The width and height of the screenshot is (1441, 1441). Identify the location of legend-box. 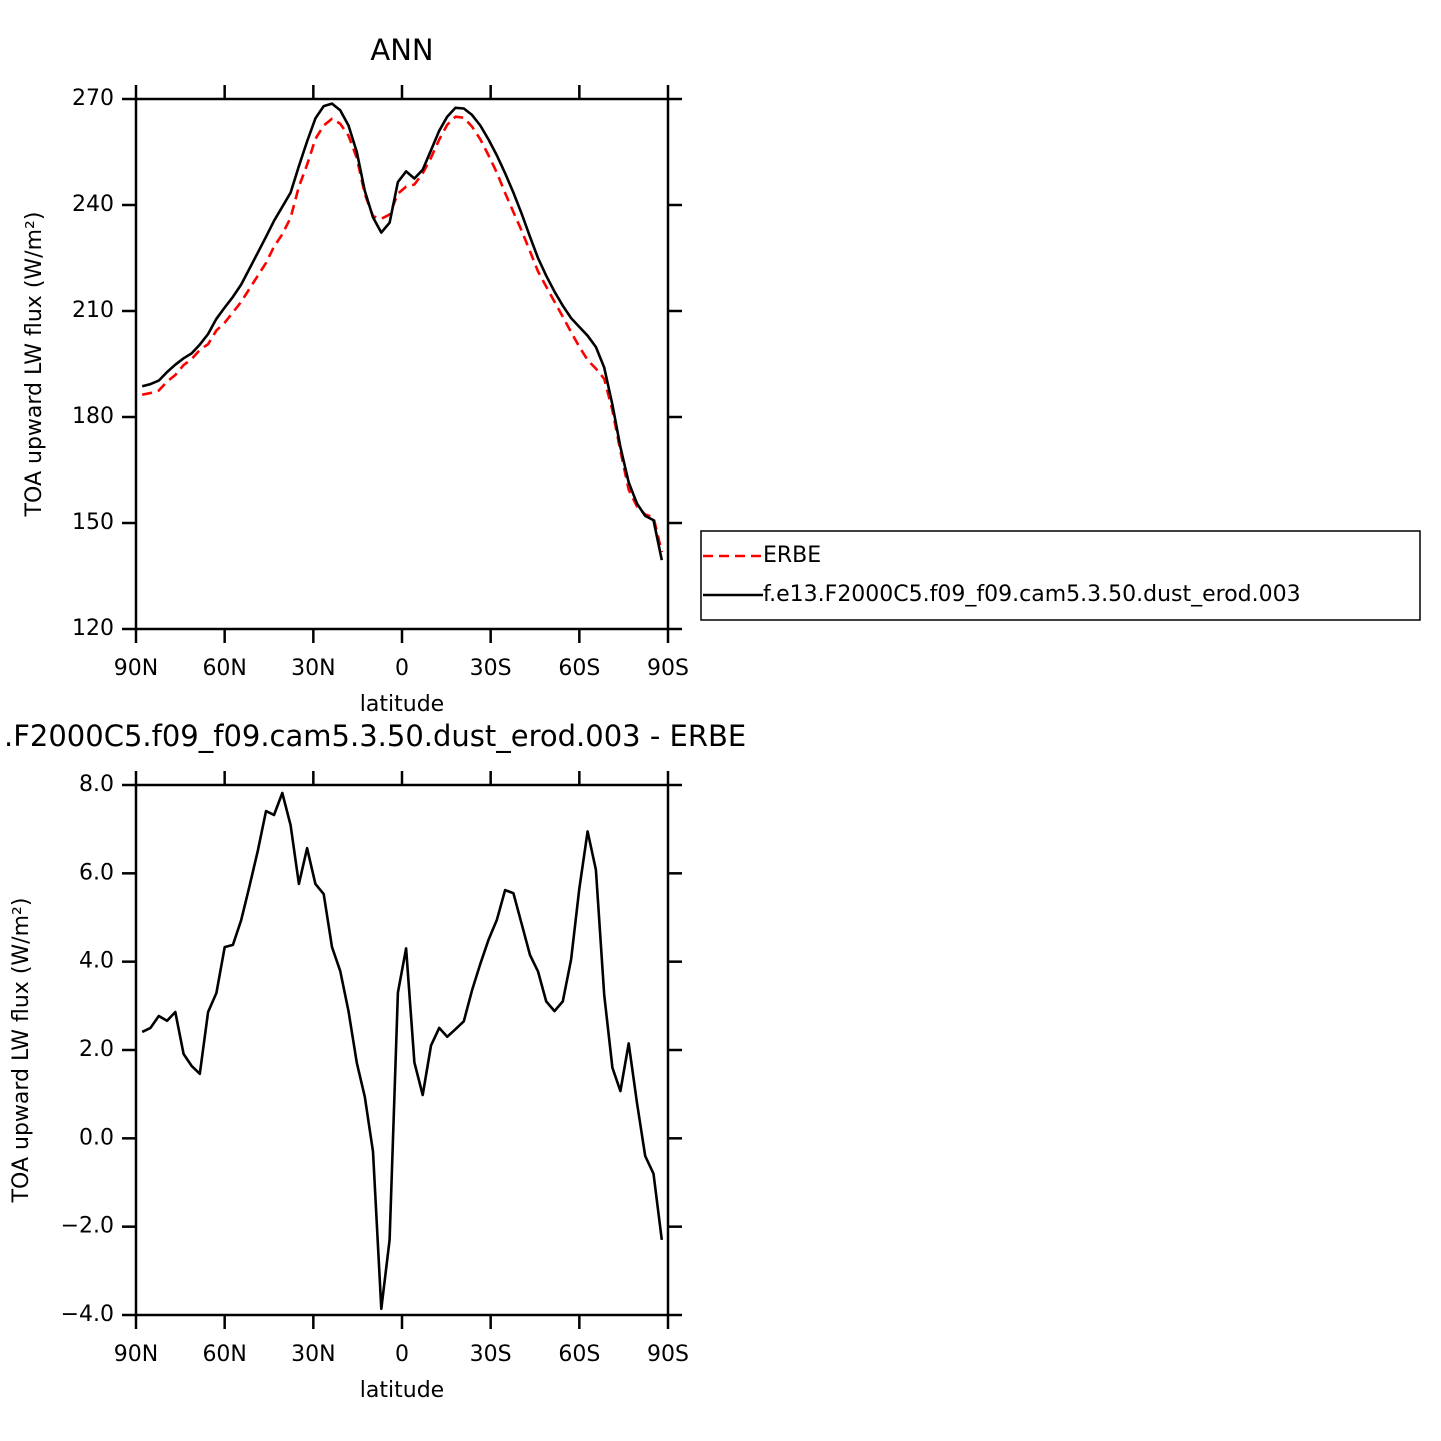
(1060, 575).